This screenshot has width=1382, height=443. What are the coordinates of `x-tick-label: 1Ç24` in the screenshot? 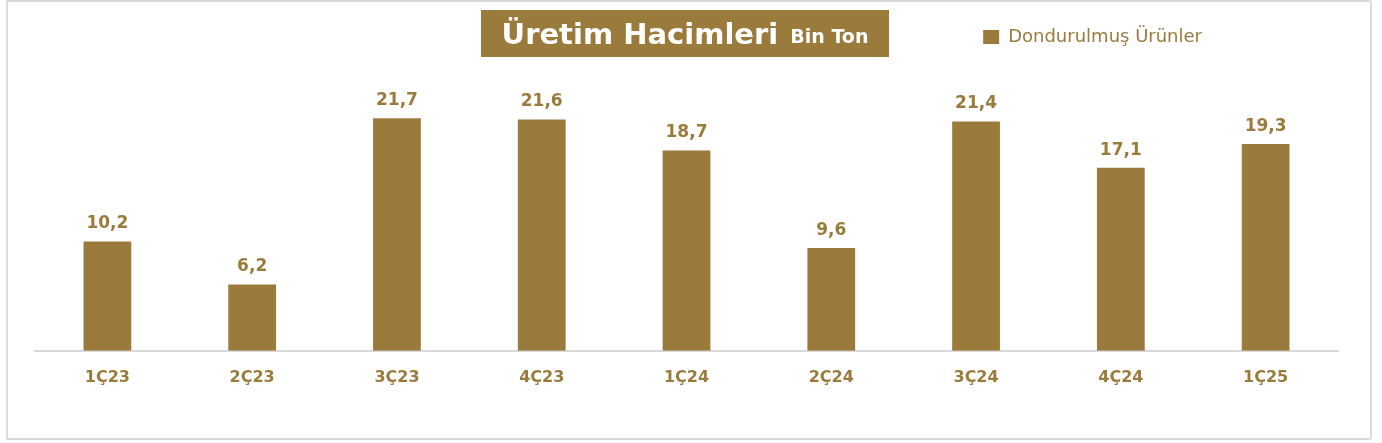 It's located at (686, 376).